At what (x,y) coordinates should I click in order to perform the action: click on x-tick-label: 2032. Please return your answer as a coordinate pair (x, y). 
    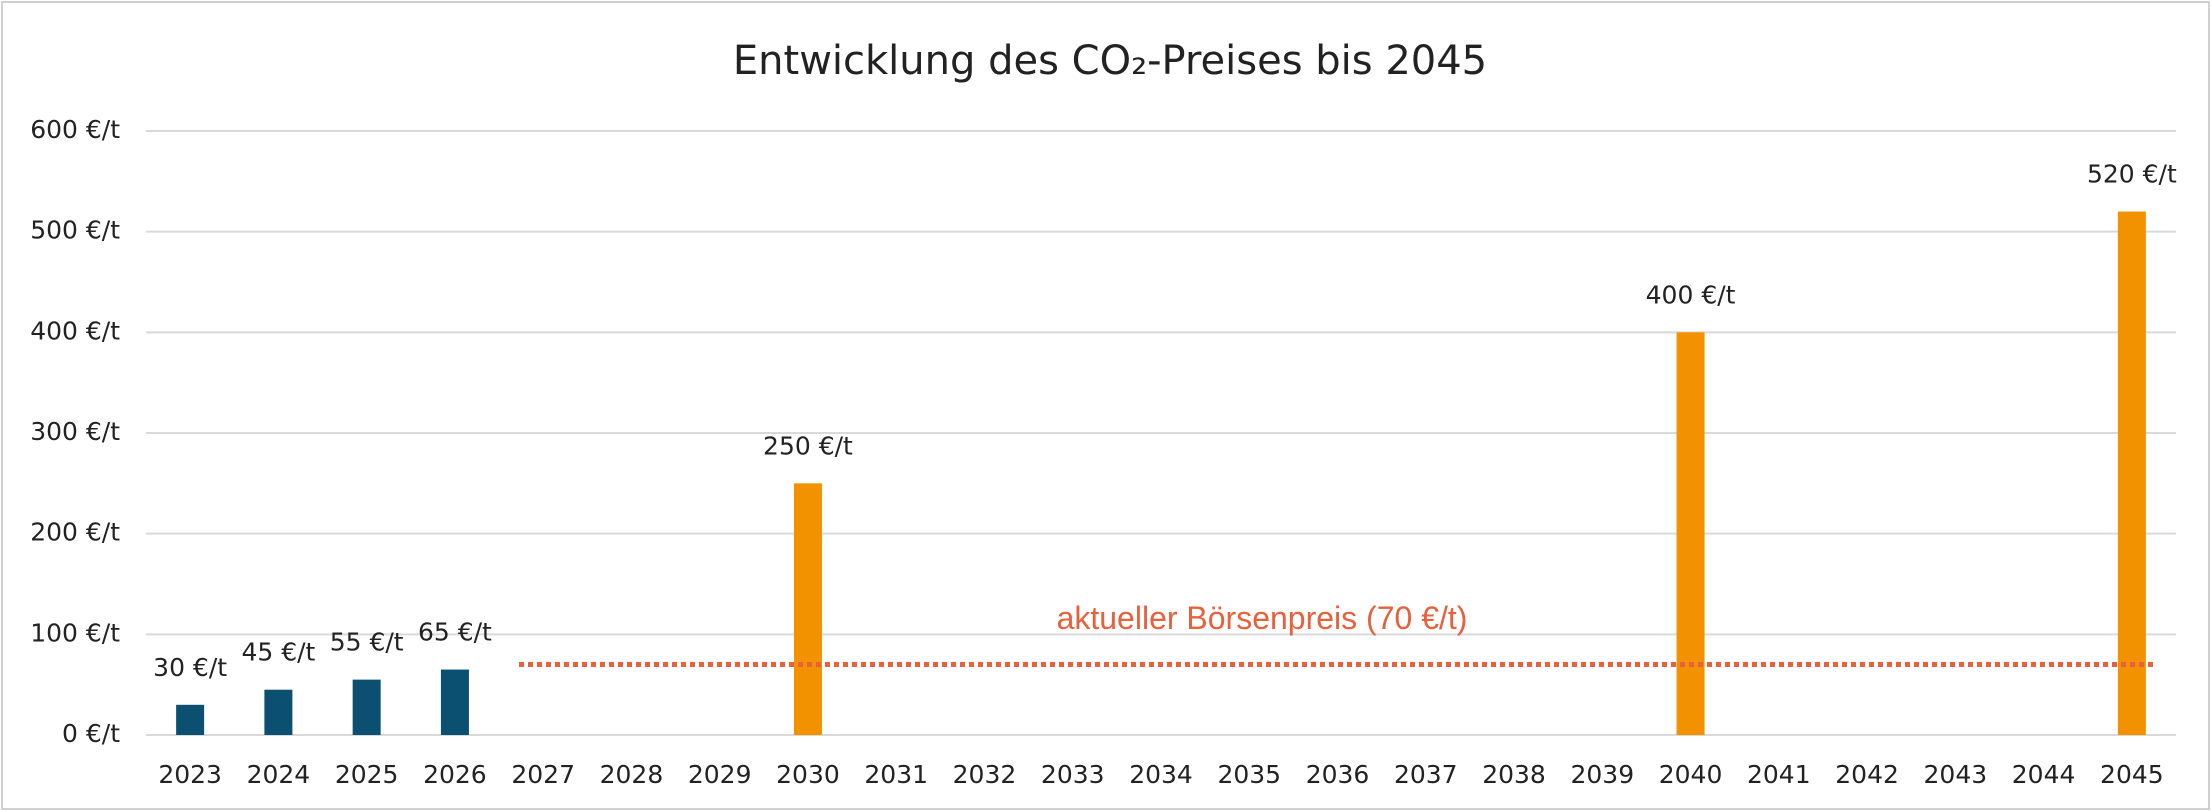
    Looking at the image, I should click on (985, 774).